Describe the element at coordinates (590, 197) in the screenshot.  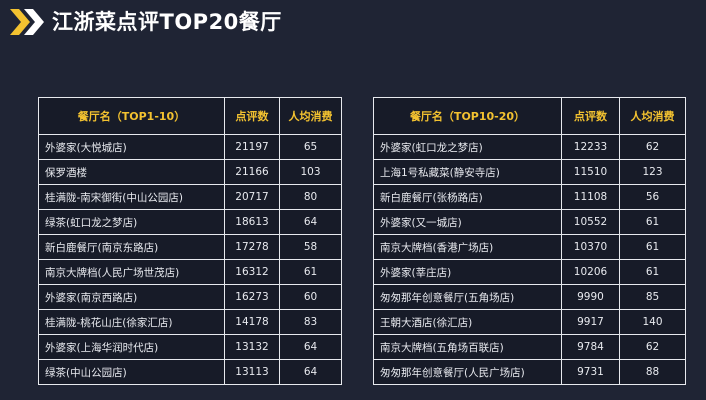
I see `cell-review-count: 11108` at that location.